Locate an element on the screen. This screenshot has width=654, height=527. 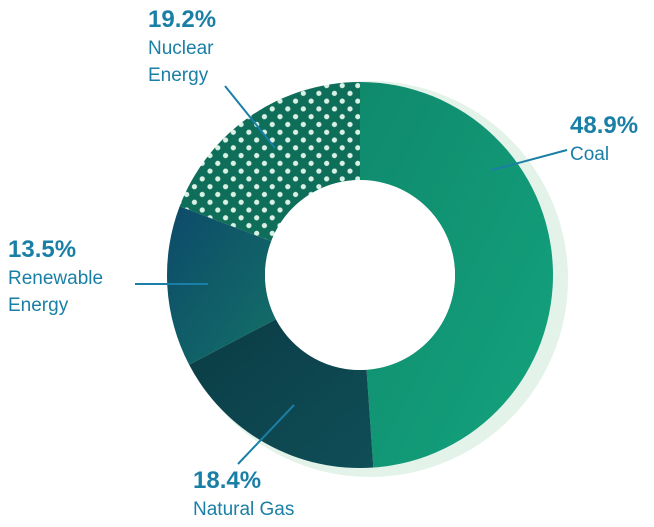
donut-hole is located at coordinates (360, 275).